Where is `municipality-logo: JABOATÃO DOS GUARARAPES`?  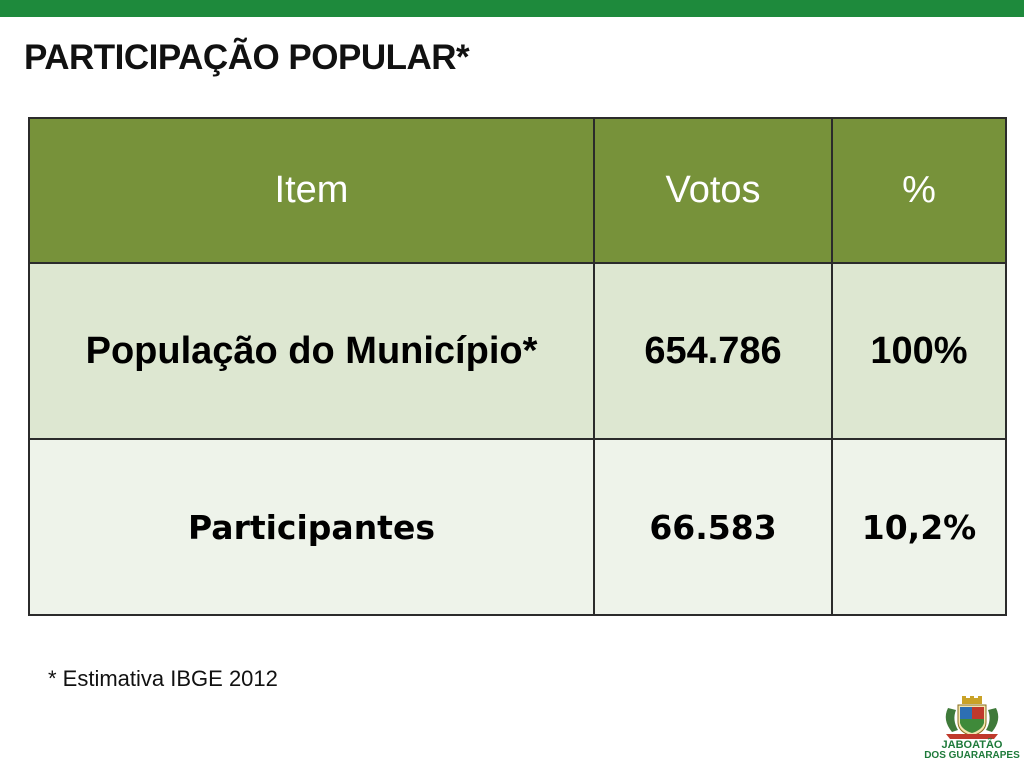
municipality-logo: JABOATÃO DOS GUARARAPES is located at coordinates (972, 729).